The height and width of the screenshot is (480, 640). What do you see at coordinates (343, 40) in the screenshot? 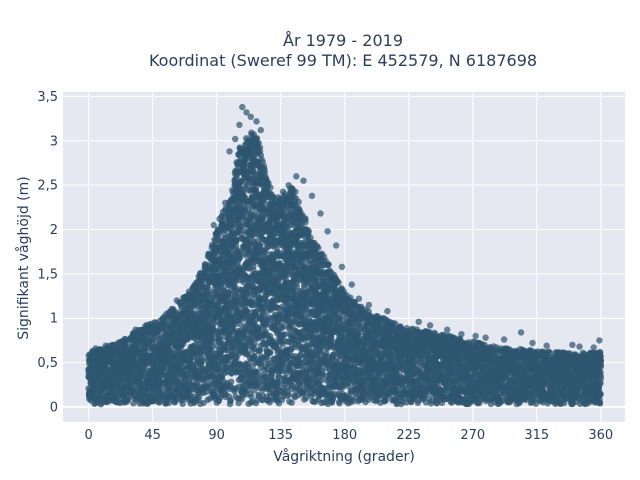
I see `chart-title-line-1: År 1979 - 2019` at bounding box center [343, 40].